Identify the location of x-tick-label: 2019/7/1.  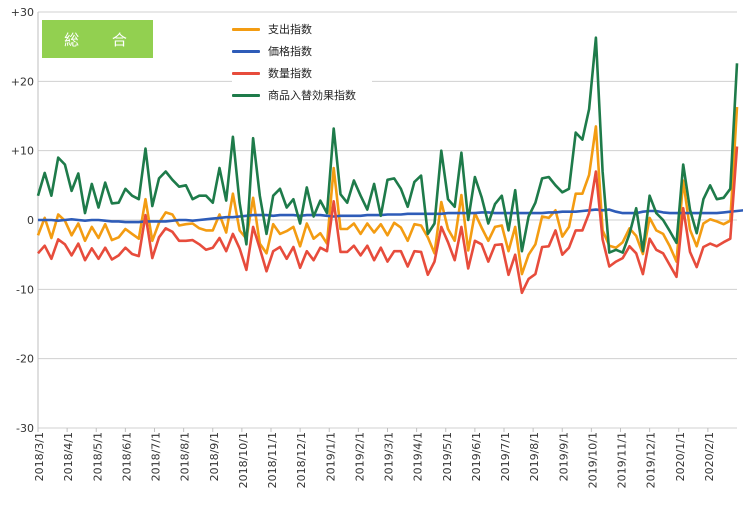
(505, 456).